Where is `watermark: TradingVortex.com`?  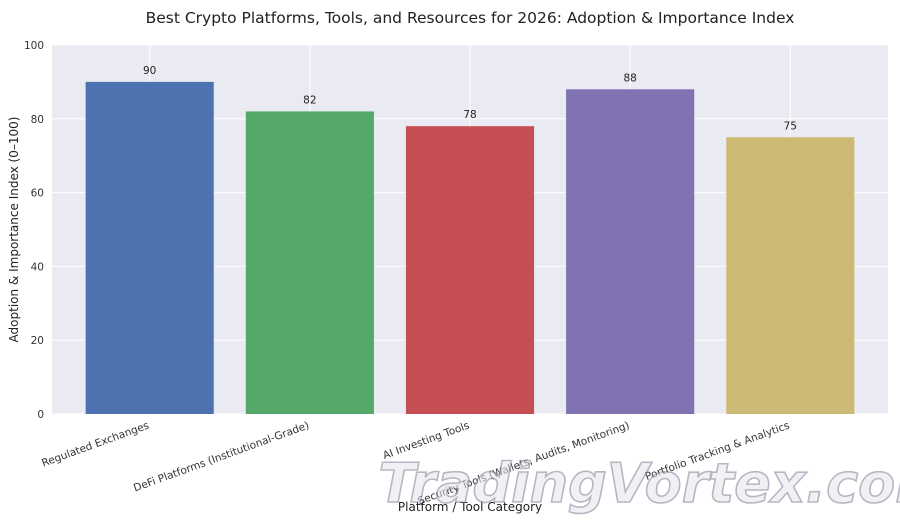
watermark: TradingVortex.com is located at coordinates (639, 483).